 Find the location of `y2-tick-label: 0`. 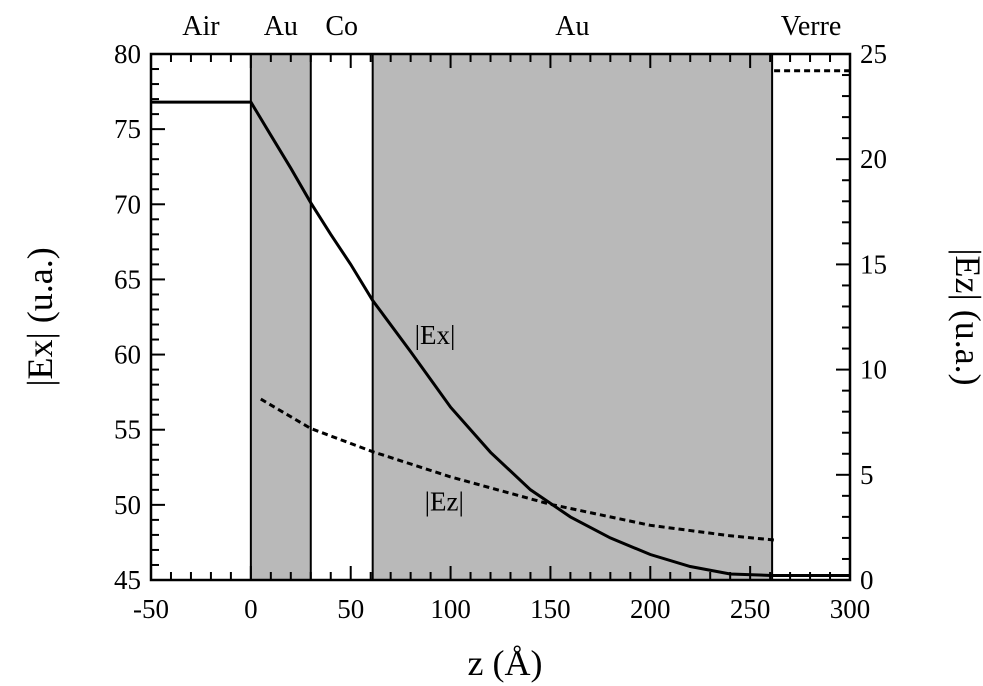

y2-tick-label: 0 is located at coordinates (867, 580).